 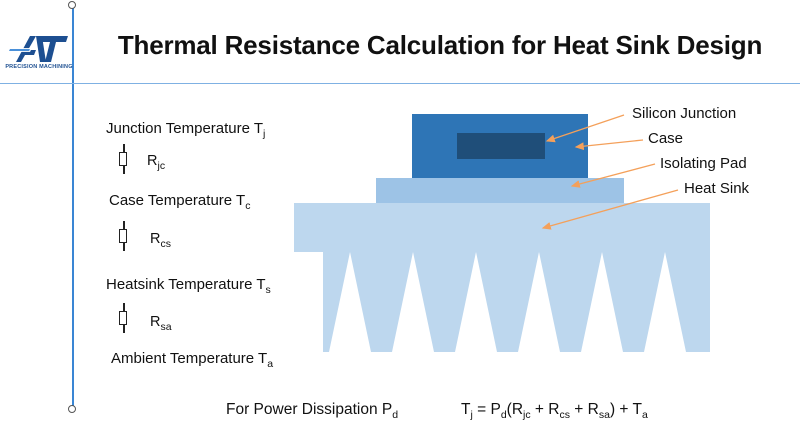 I want to click on logo-caption: PRECISION MACHINING, so click(x=39, y=67).